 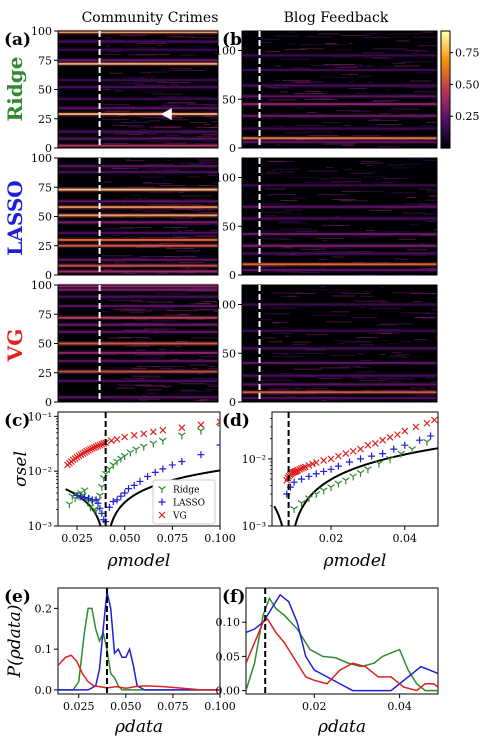 What do you see at coordinates (186, 491) in the screenshot?
I see `legend-label: Ridge` at bounding box center [186, 491].